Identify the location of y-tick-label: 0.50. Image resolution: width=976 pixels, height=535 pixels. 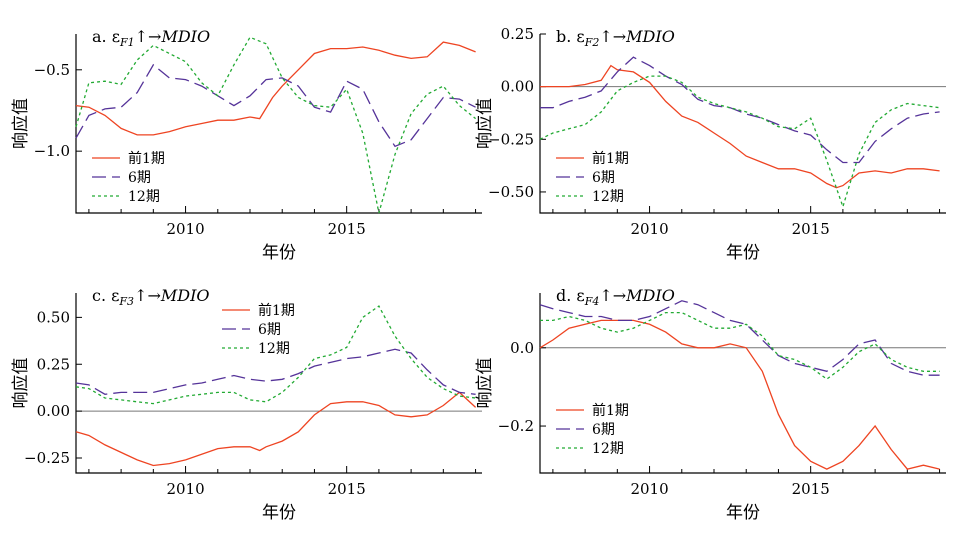
(53, 317).